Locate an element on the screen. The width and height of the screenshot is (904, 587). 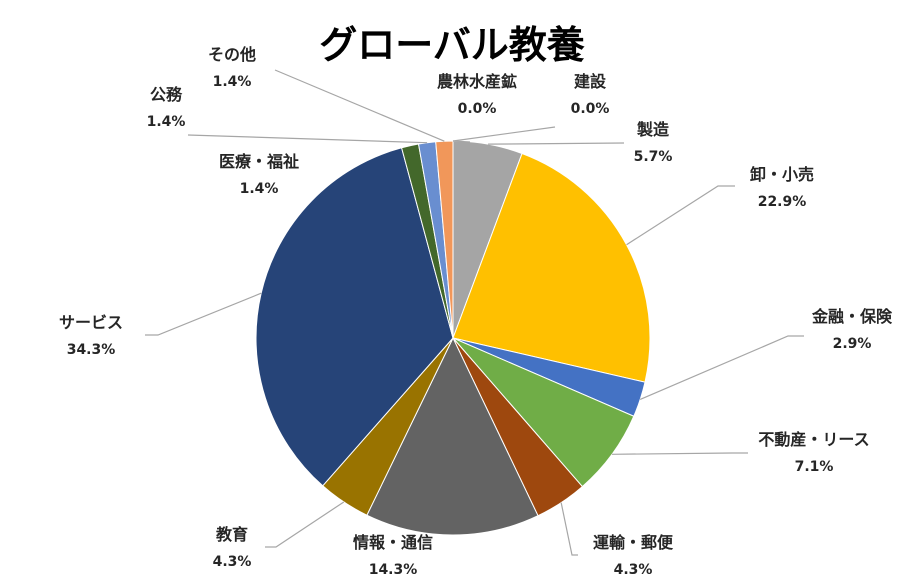
slice-label-name-1: 建設 is located at coordinates (590, 81).